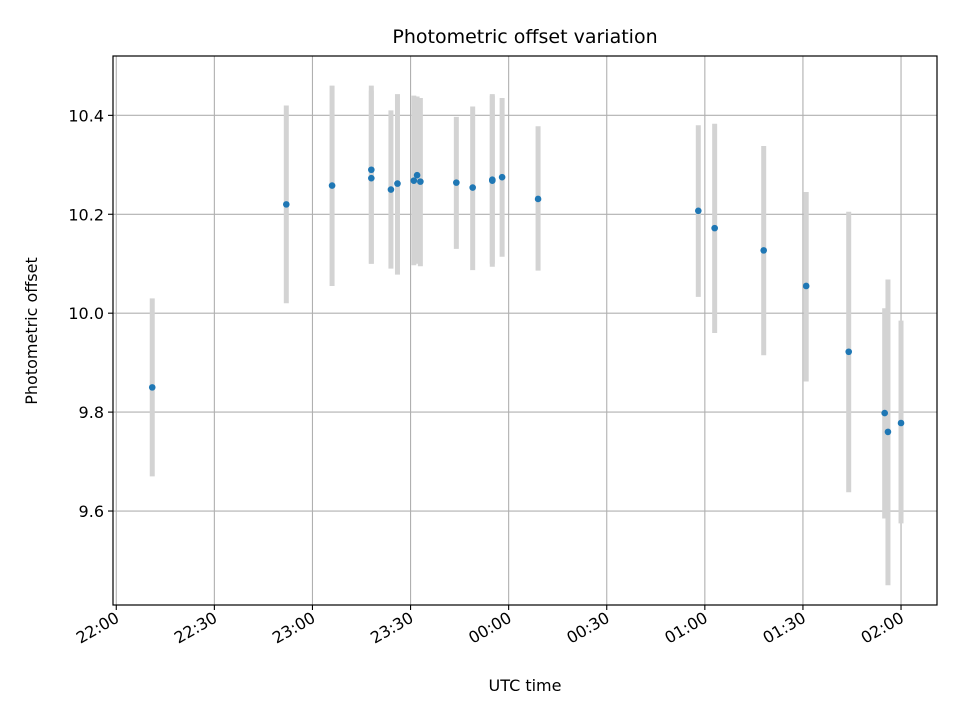 The image size is (960, 720). I want to click on y-tick-label: 10.4, so click(86, 115).